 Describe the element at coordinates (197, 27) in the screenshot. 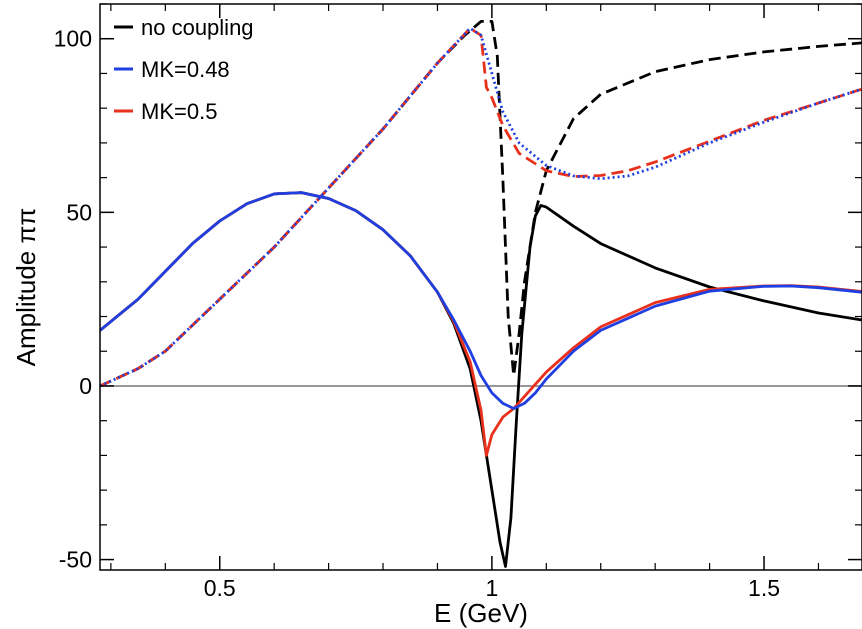

I see `legend-label: no coupling` at that location.